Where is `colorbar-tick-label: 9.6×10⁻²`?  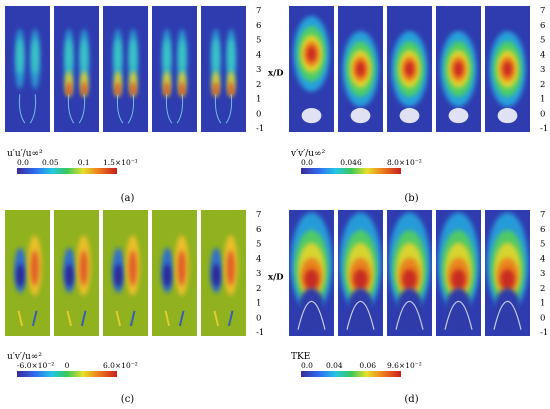
colorbar-tick-label: 9.6×10⁻² is located at coordinates (404, 365).